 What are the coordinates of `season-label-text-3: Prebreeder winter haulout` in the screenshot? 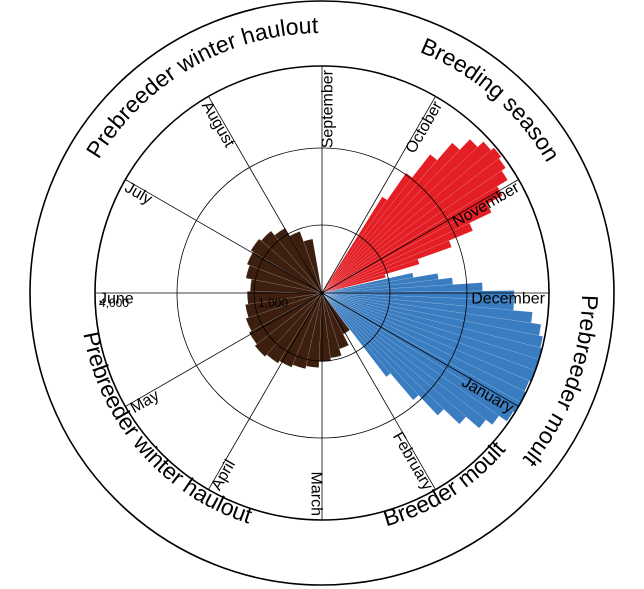 It's located at (200, 87).